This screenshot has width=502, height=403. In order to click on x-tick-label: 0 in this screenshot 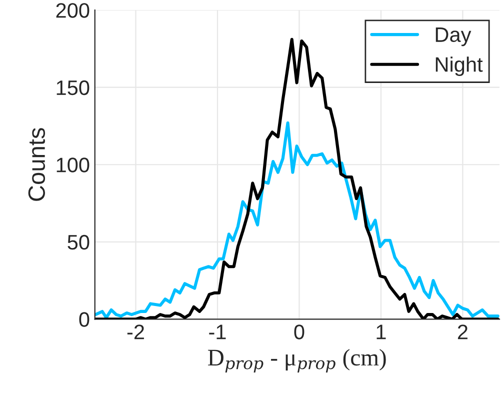, I will do `click(299, 332)`.